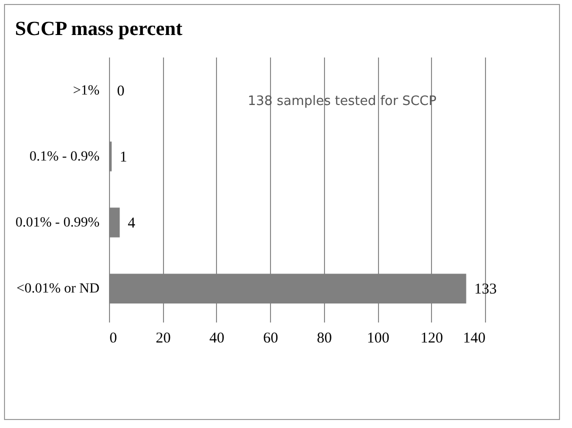 The image size is (572, 428). Describe the element at coordinates (58, 223) in the screenshot. I see `y-tick-label: 0.01% - 0.99%` at that location.